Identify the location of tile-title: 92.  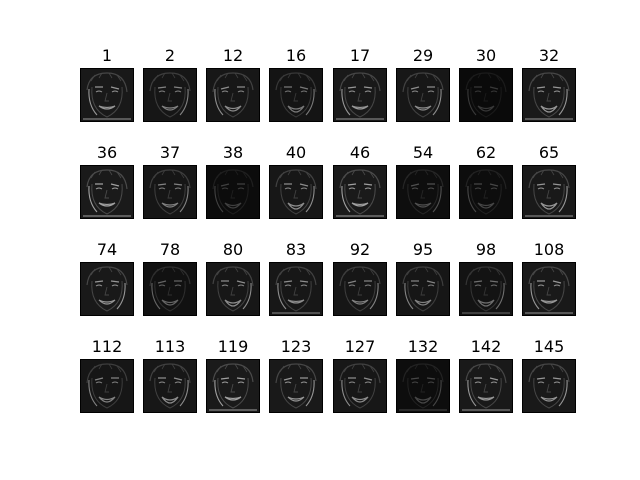
(360, 249).